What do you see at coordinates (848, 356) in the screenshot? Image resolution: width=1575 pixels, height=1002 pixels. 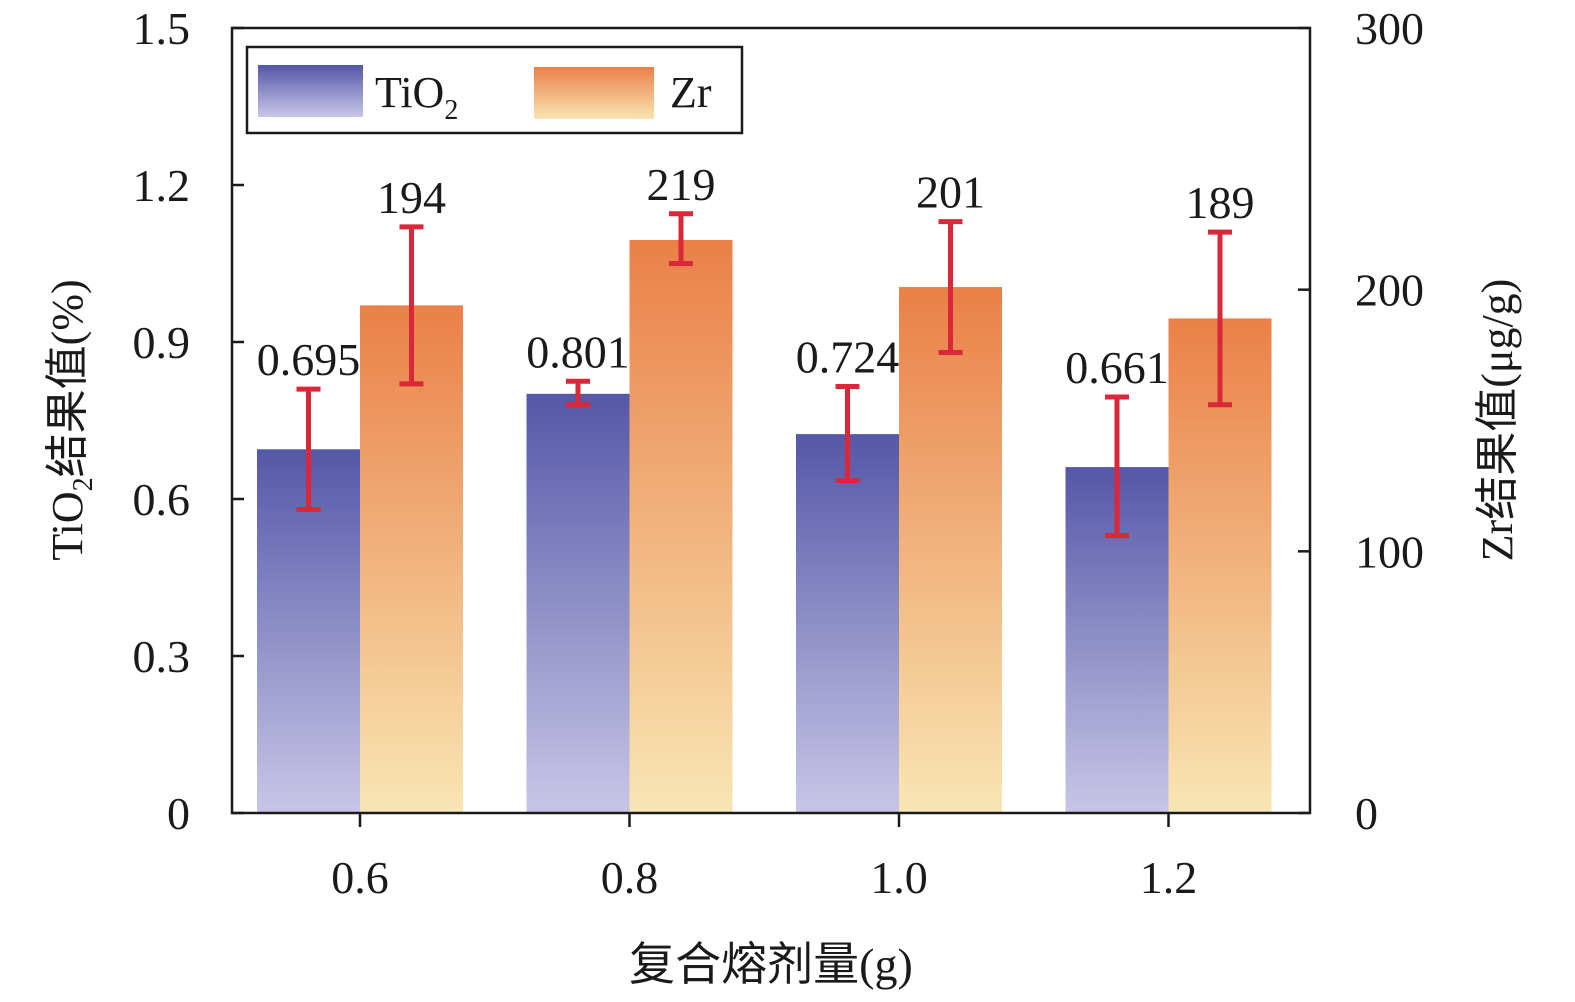 I see `data-label-tio2-2: 0.724` at bounding box center [848, 356].